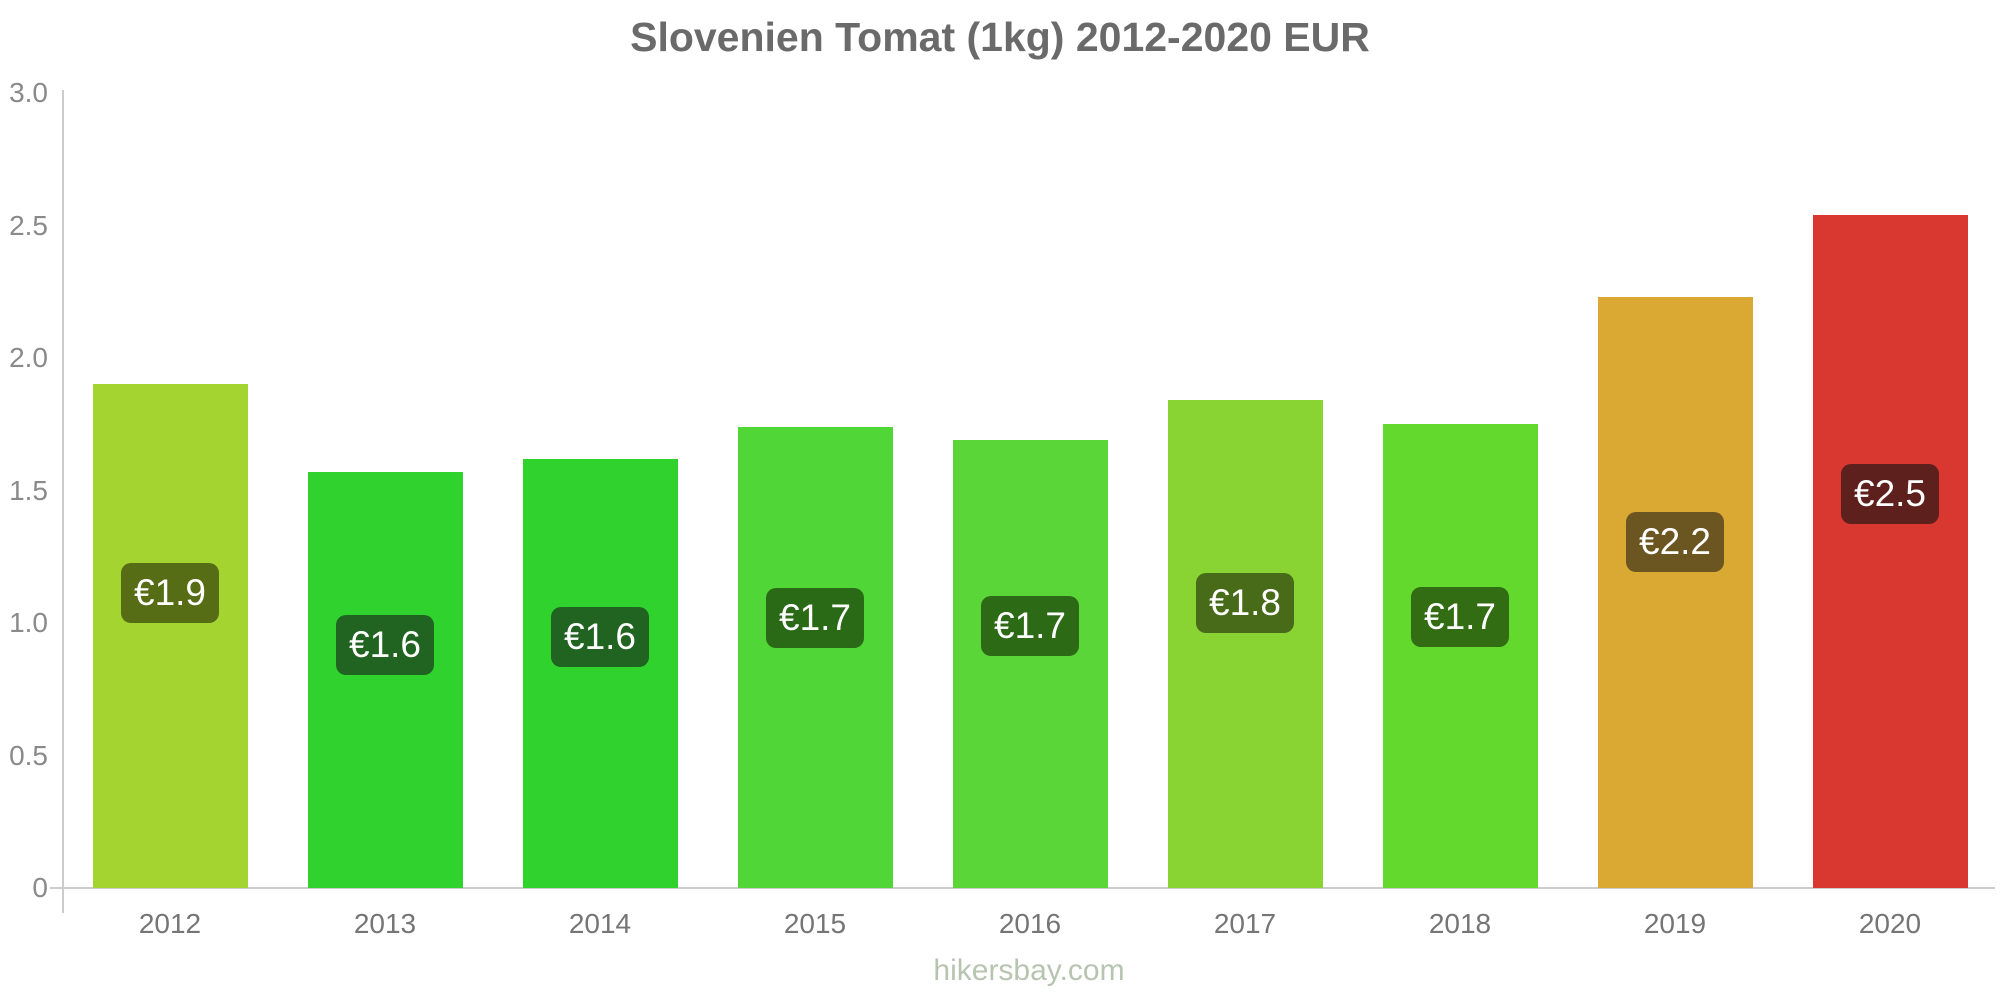  What do you see at coordinates (1890, 494) in the screenshot?
I see `bar-value-label-2020: €2.5` at bounding box center [1890, 494].